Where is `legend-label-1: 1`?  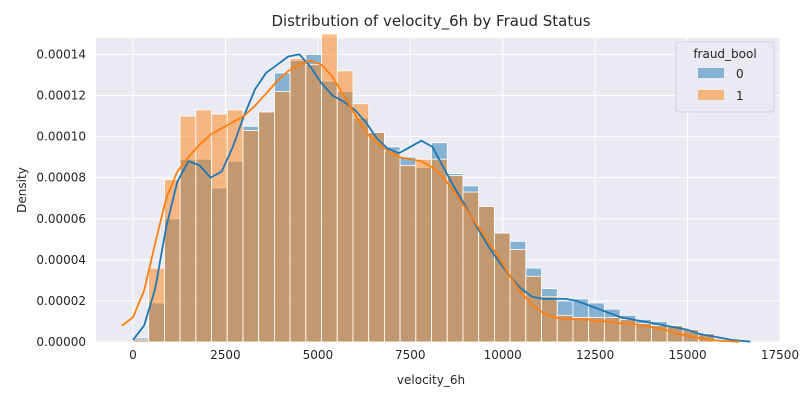
legend-label-1: 1 is located at coordinates (740, 96).